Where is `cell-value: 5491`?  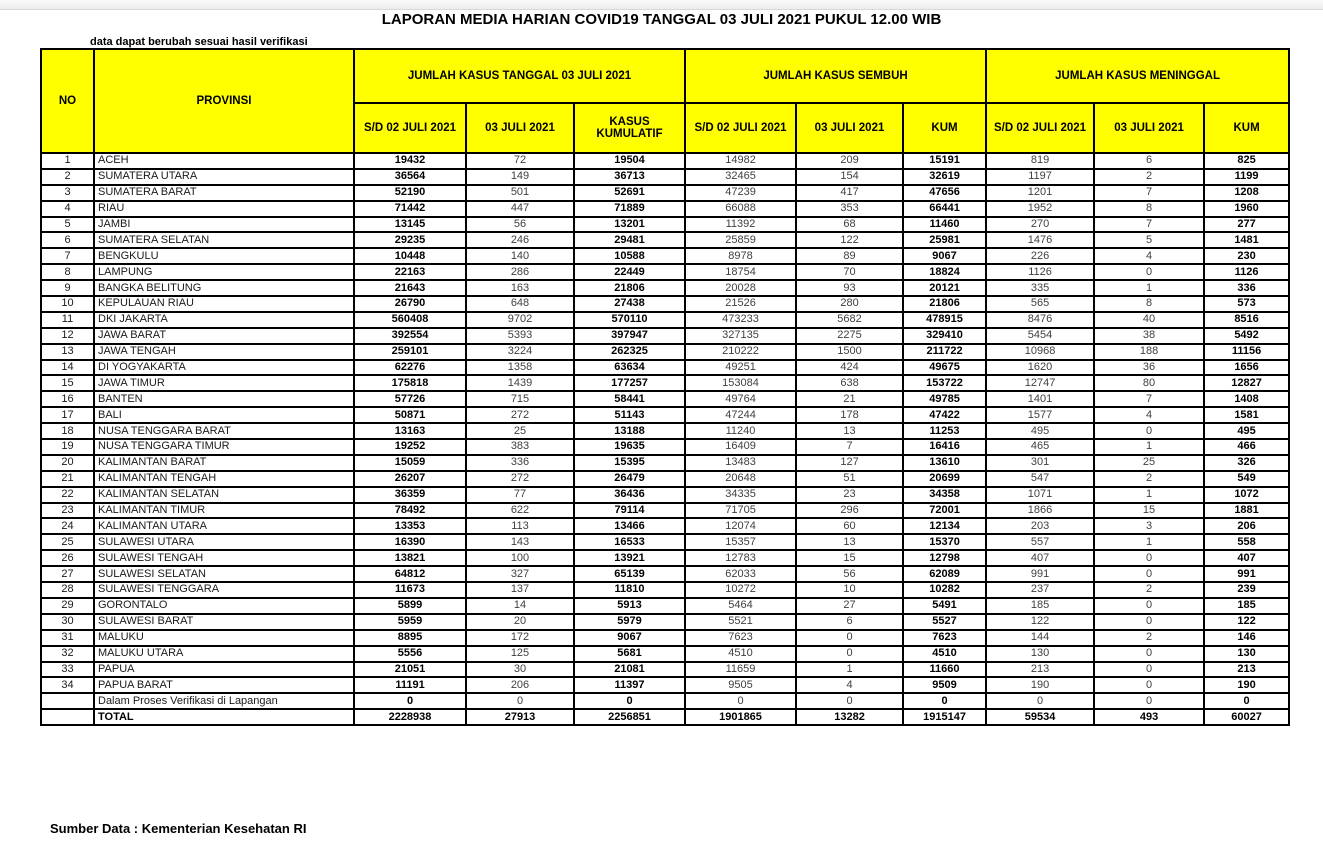 cell-value: 5491 is located at coordinates (945, 605).